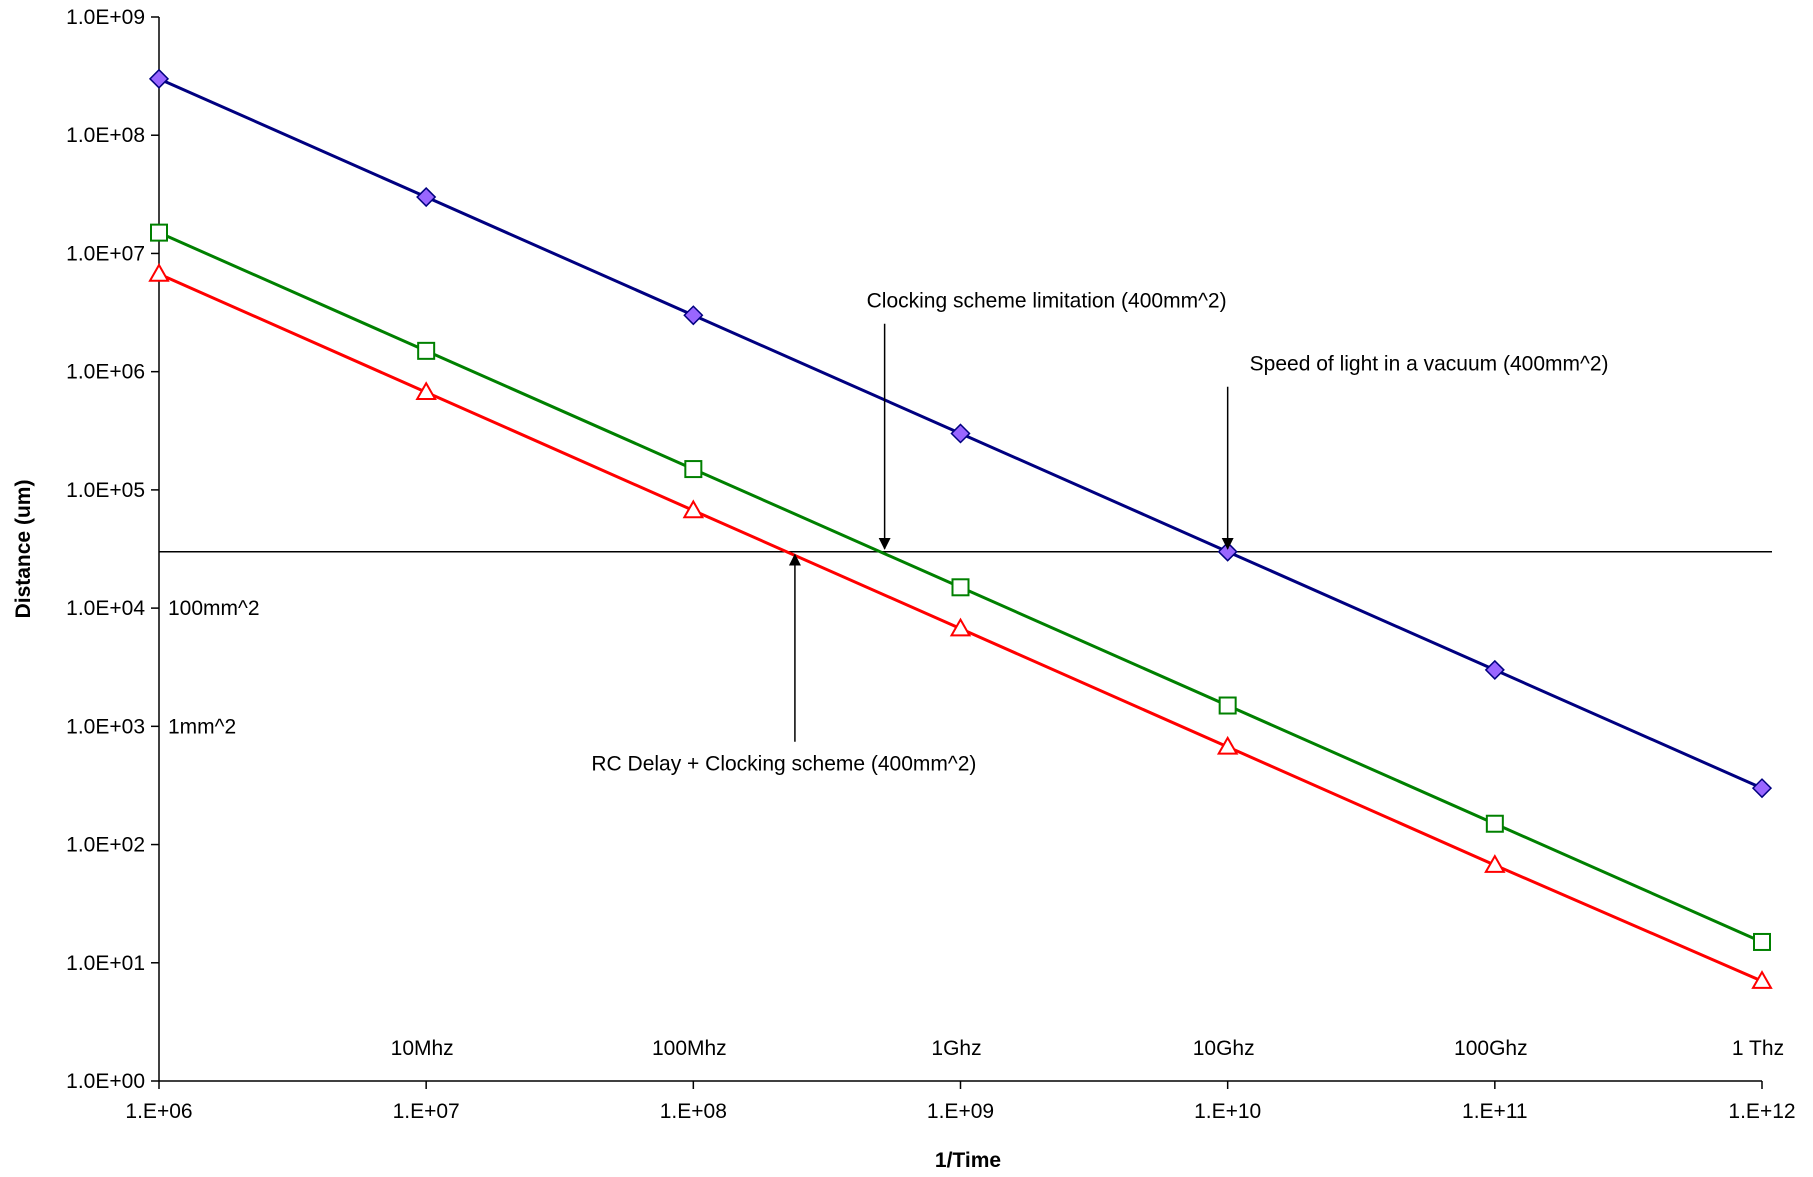 The height and width of the screenshot is (1177, 1813). What do you see at coordinates (1758, 1048) in the screenshot?
I see `frequency-label: 1 Thz` at bounding box center [1758, 1048].